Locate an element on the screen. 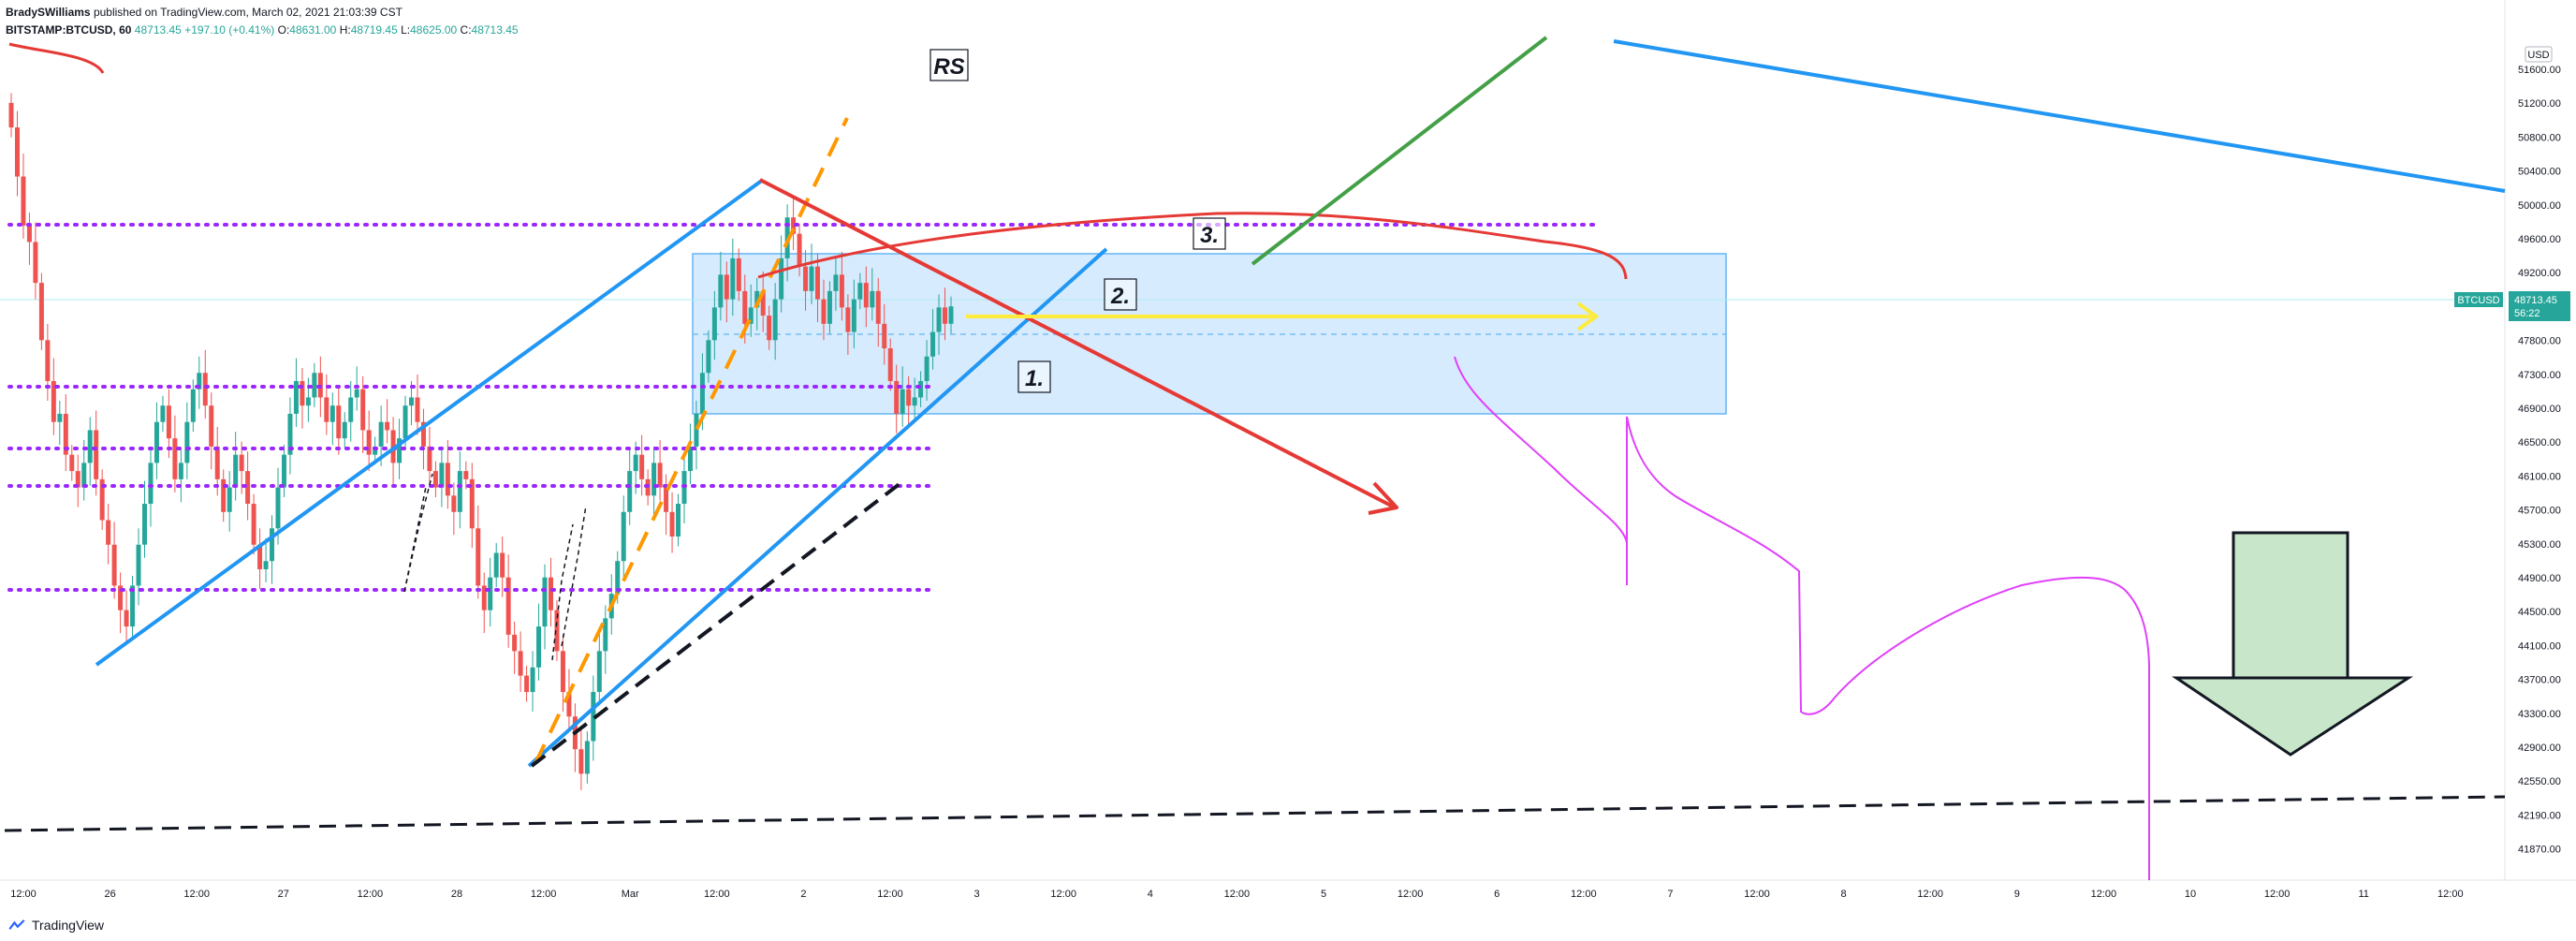  label-1-text: 1. is located at coordinates (1034, 379).